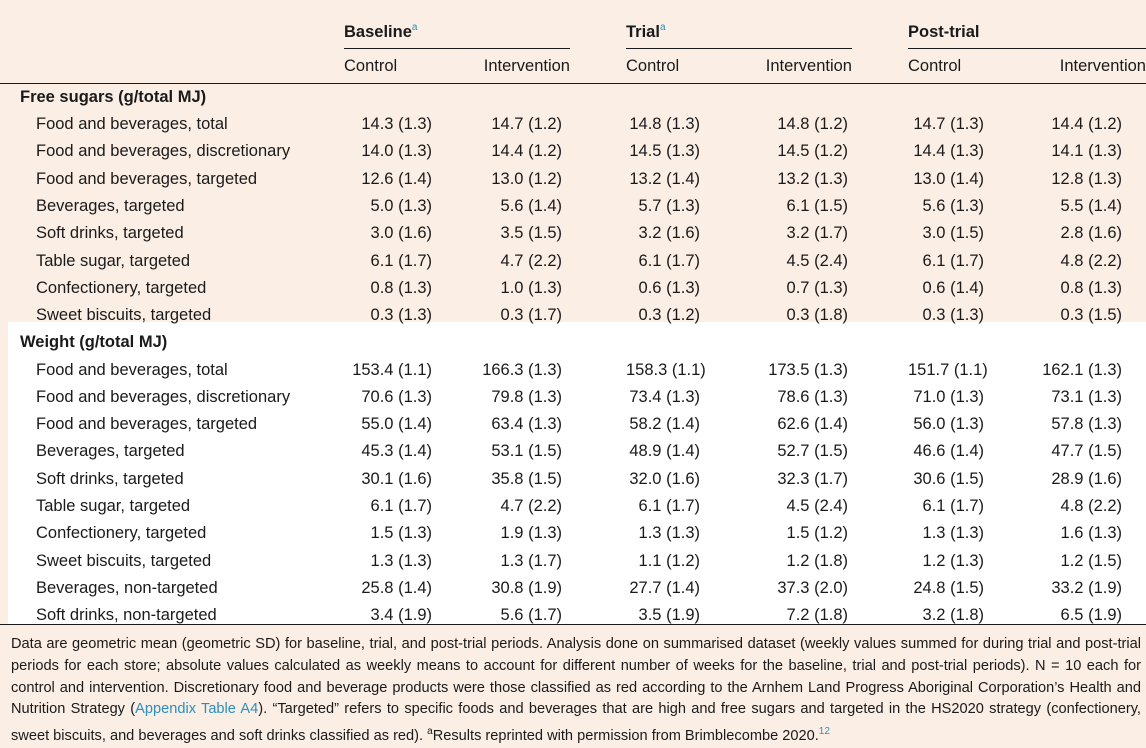  What do you see at coordinates (388, 66) in the screenshot?
I see `subheader-control: Control` at bounding box center [388, 66].